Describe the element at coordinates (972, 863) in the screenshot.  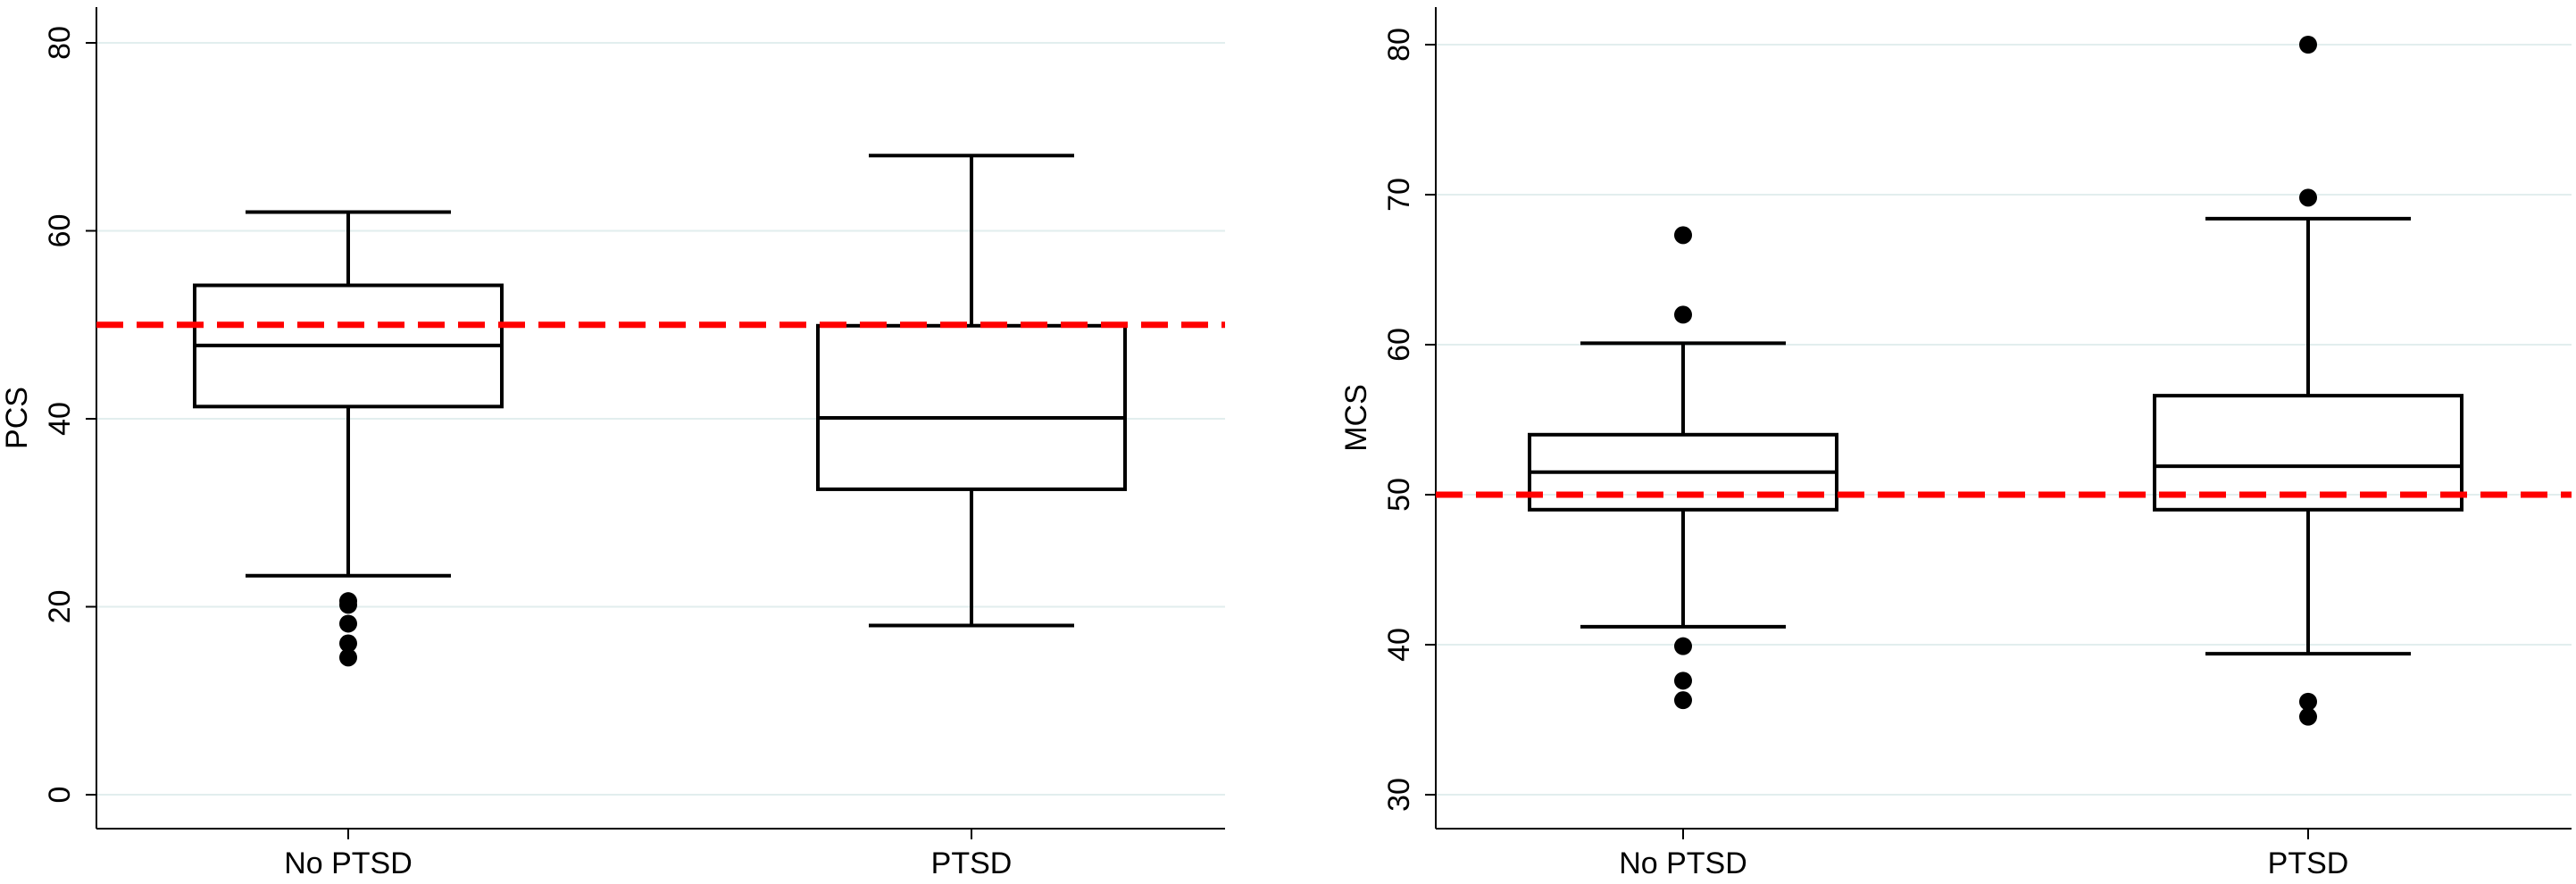
I see `pcs-ptsd-x-tick-label: PTSD` at that location.